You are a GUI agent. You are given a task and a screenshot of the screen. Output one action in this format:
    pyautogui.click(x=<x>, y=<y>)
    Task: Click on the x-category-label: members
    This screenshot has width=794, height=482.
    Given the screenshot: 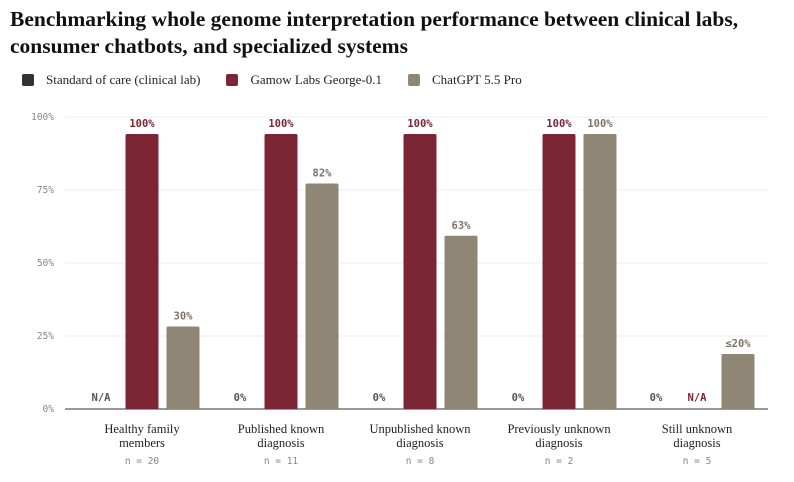 What is the action you would take?
    pyautogui.click(x=142, y=443)
    